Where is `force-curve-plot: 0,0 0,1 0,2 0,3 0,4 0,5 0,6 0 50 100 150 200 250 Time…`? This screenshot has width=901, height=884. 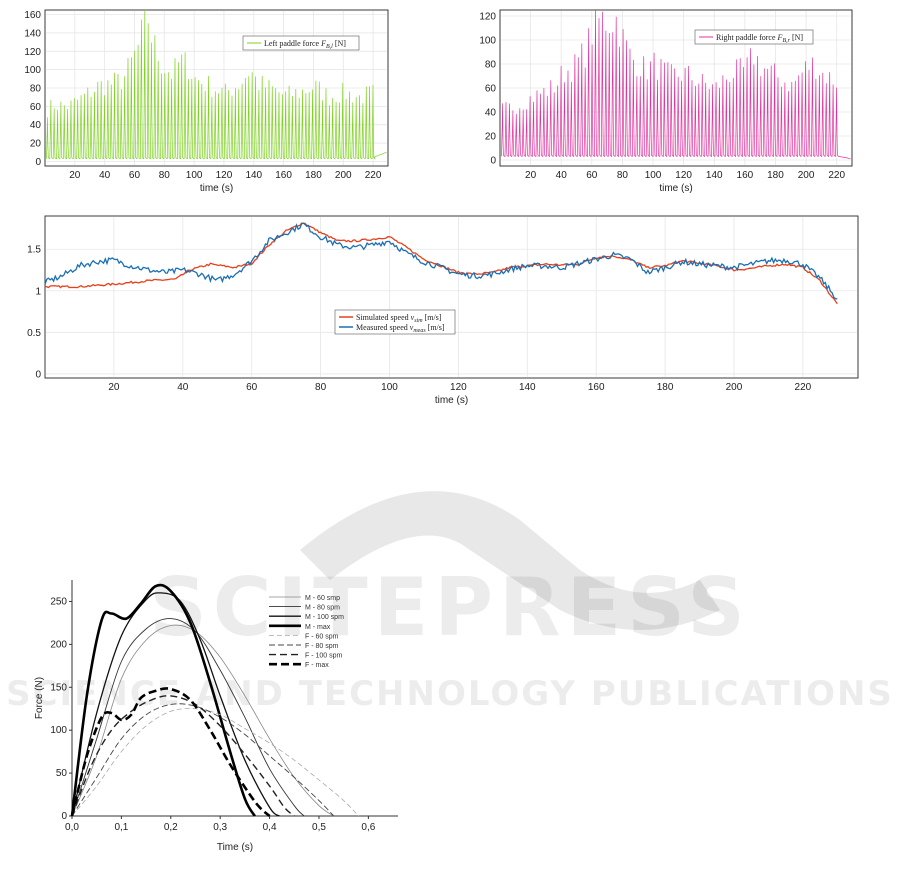 force-curve-plot: 0,0 0,1 0,2 0,3 0,4 0,5 0,6 0 50 100 150 200 250 Time… is located at coordinates (216, 716).